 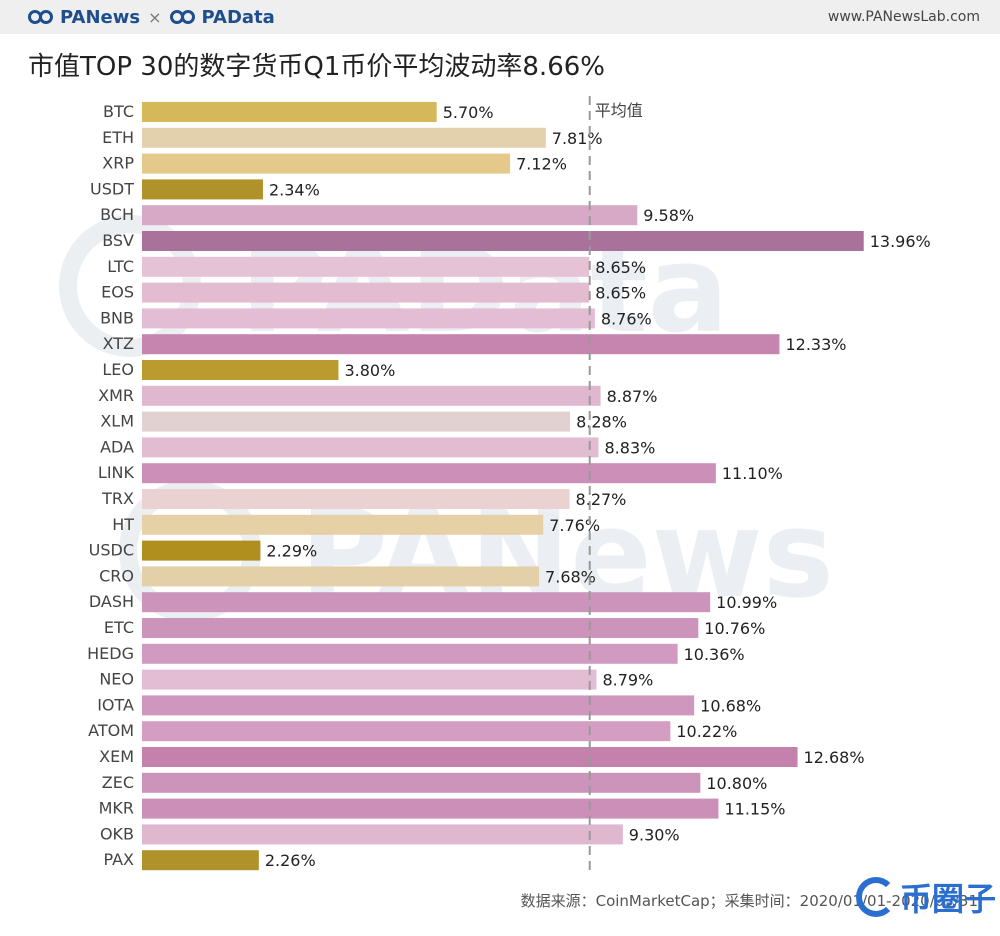 I want to click on bar-ltc, so click(x=366, y=266).